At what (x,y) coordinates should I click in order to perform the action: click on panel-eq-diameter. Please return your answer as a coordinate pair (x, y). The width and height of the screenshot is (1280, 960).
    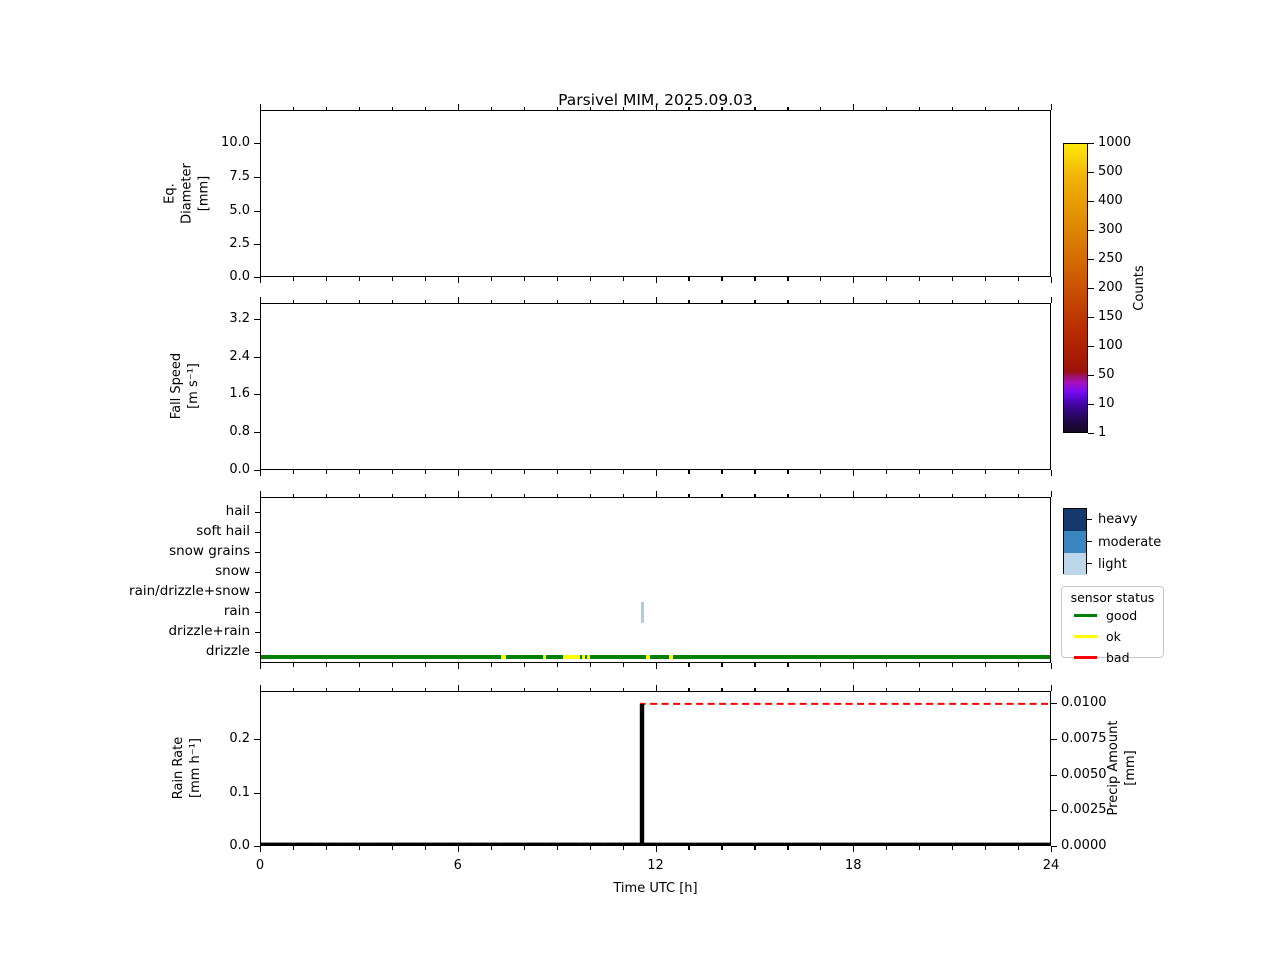
    Looking at the image, I should click on (655, 193).